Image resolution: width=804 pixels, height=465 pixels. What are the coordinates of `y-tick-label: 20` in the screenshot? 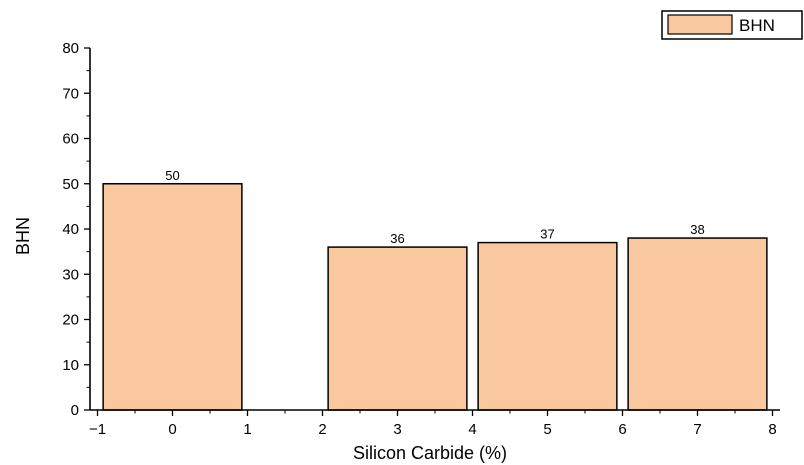 It's located at (70, 320).